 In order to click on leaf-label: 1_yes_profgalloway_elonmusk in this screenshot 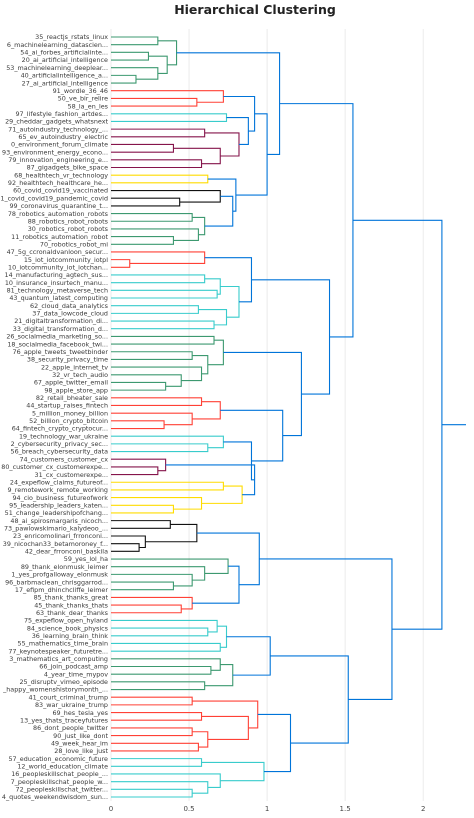, I will do `click(59, 575)`.